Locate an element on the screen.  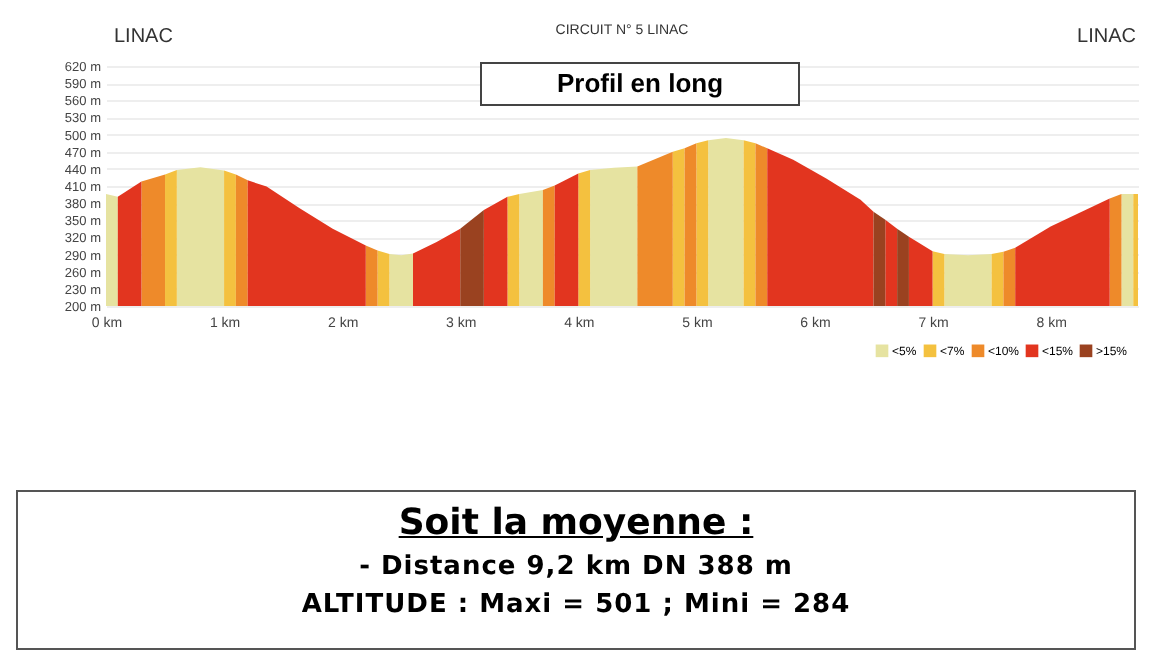
text: Soit la moyenne : is located at coordinates (576, 523).